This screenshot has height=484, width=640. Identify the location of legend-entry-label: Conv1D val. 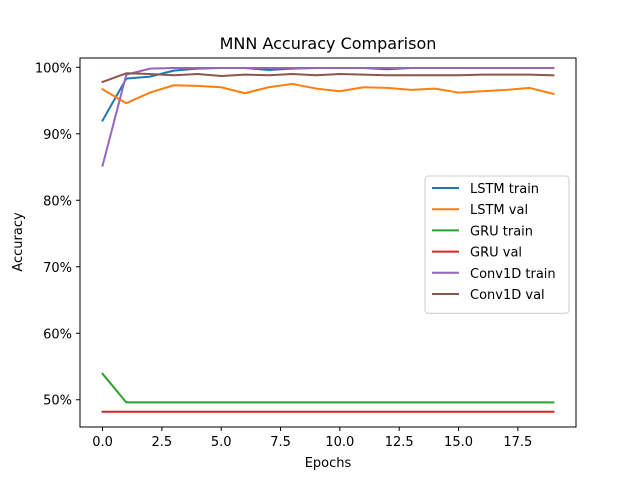
(507, 295).